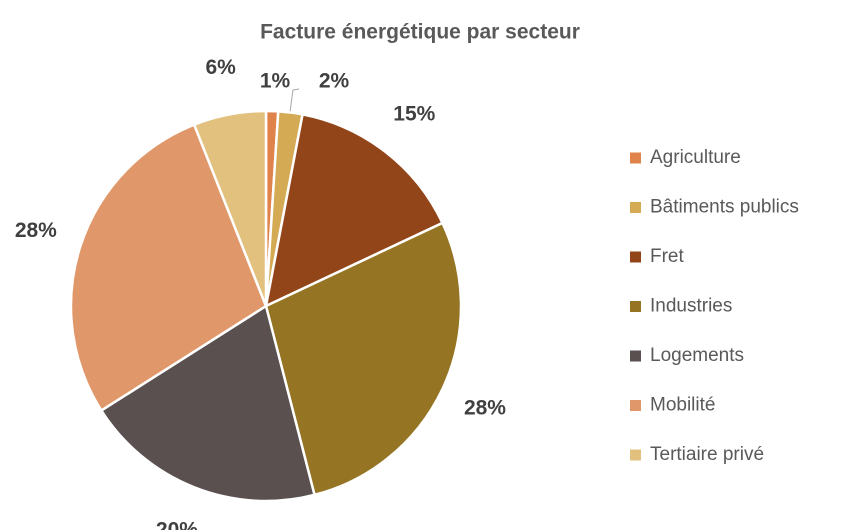 This screenshot has width=855, height=530. What do you see at coordinates (667, 256) in the screenshot?
I see `legend-label: Fret` at bounding box center [667, 256].